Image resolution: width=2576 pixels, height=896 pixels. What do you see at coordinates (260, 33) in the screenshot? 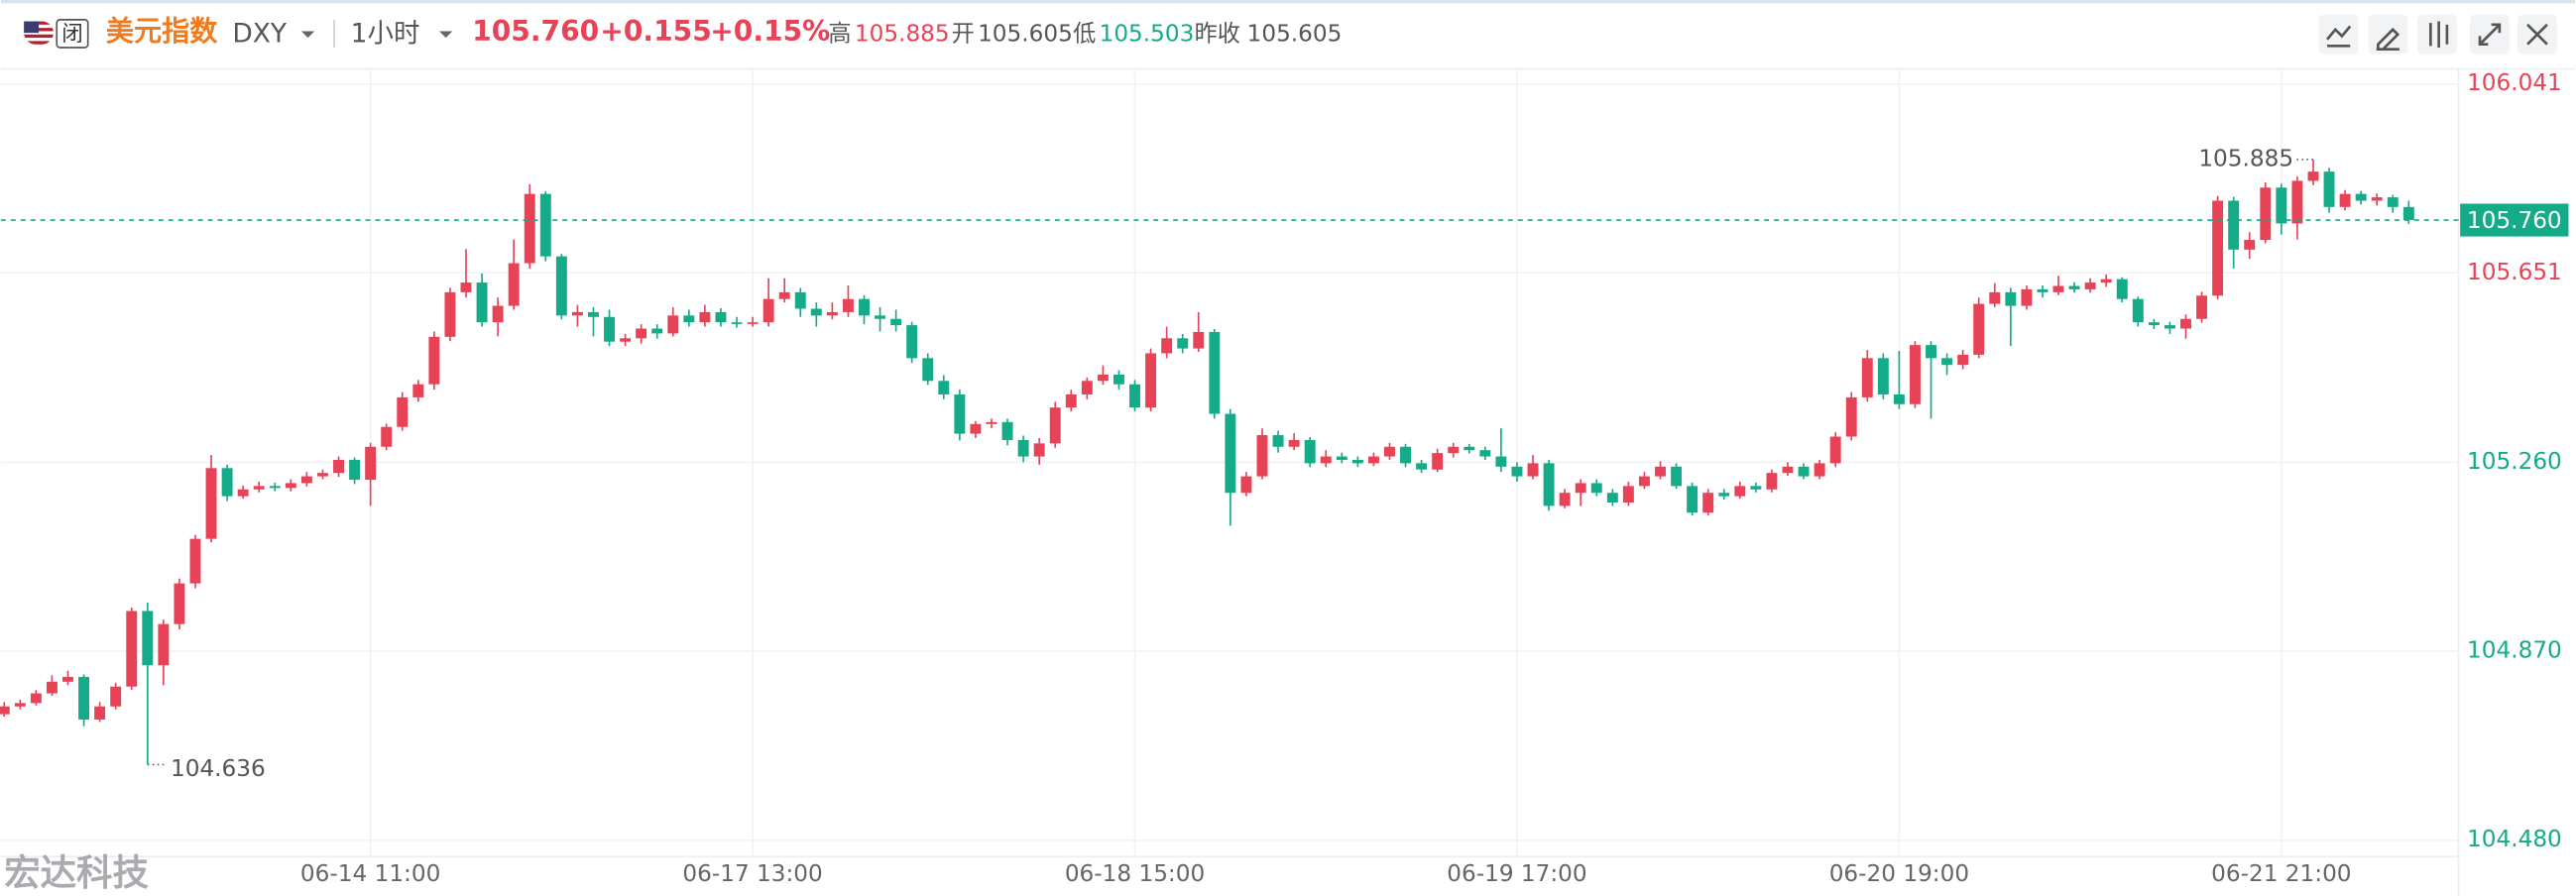
I see `instrument-symbol: DXY` at bounding box center [260, 33].